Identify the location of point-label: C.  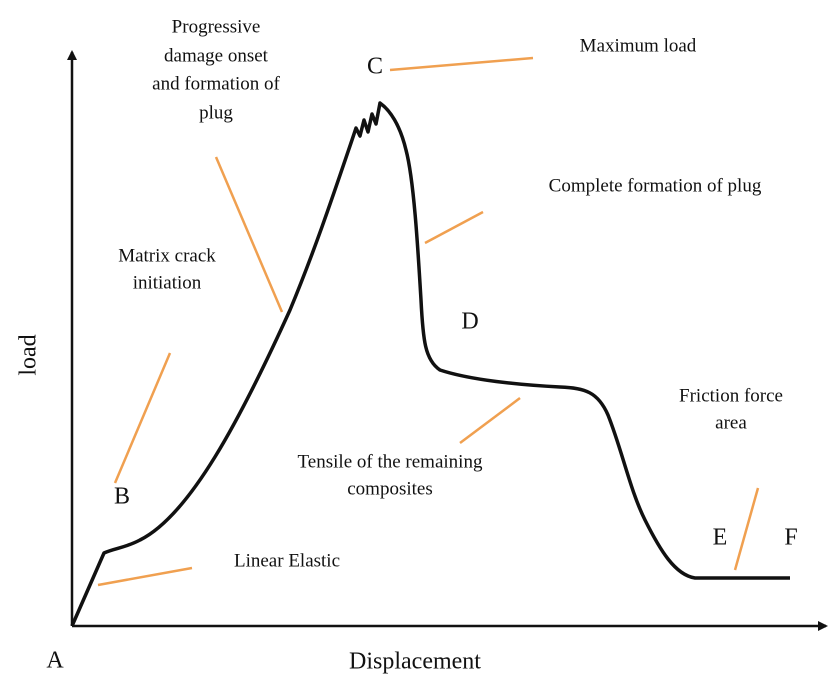
(375, 67).